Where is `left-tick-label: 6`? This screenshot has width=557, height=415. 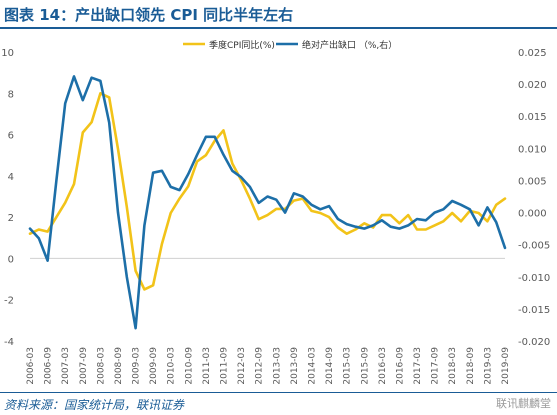
left-tick-label: 6 is located at coordinates (11, 136).